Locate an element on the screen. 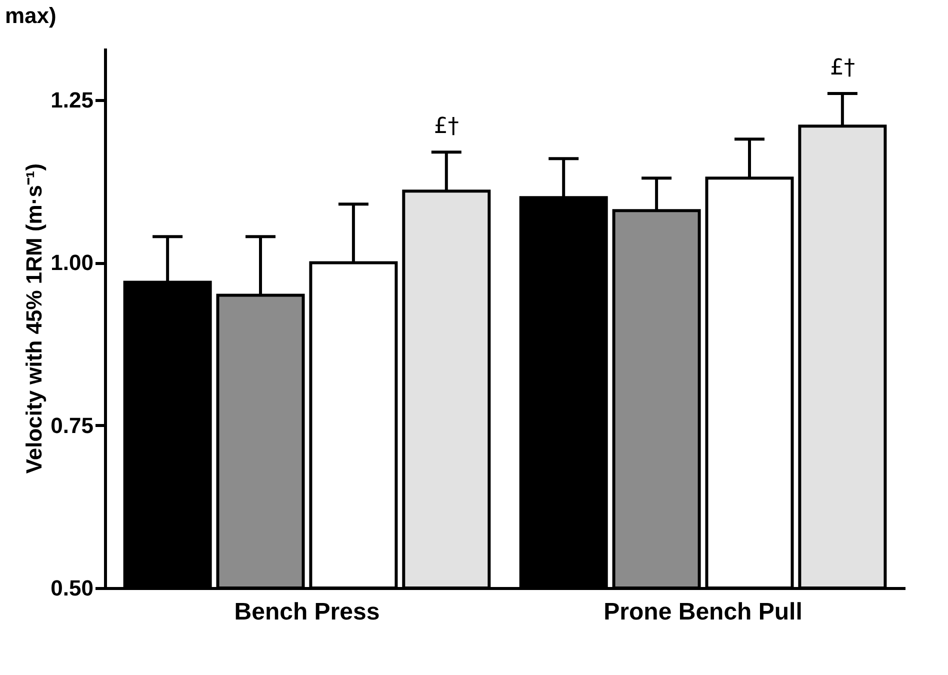 This screenshot has height=675, width=948. y-tick-label: 0.50 is located at coordinates (72, 588).